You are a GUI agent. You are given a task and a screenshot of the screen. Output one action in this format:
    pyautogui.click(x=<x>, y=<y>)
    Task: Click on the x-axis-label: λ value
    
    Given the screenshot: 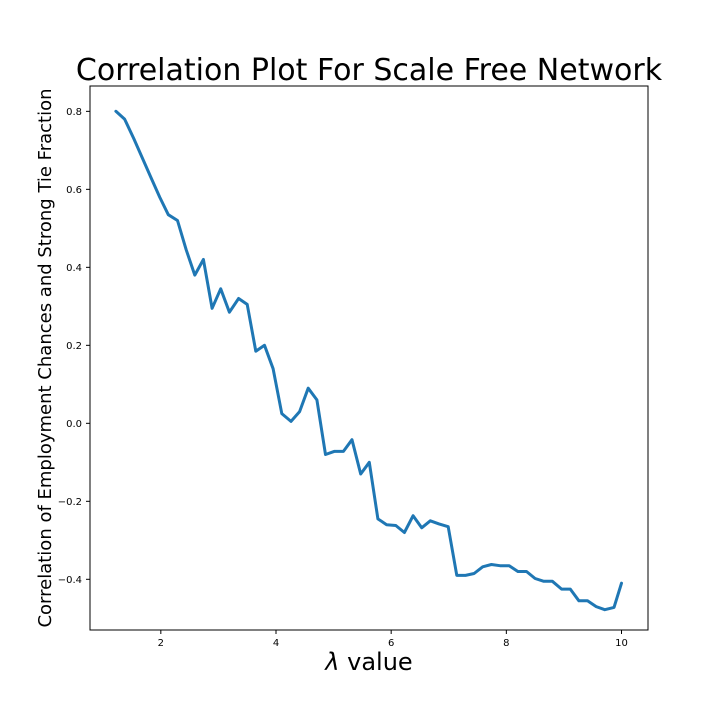 What is the action you would take?
    pyautogui.click(x=367, y=662)
    